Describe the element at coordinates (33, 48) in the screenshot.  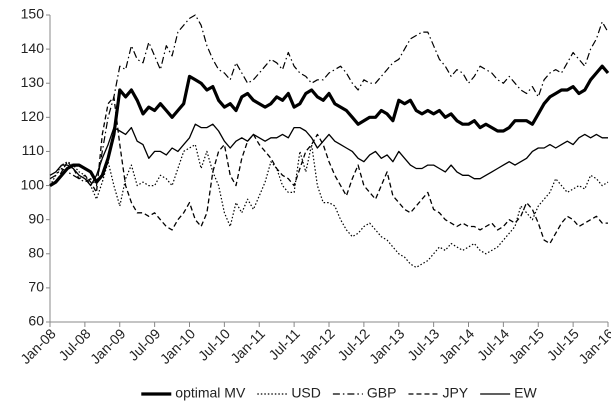
I see `y-tick-label: 140` at that location.